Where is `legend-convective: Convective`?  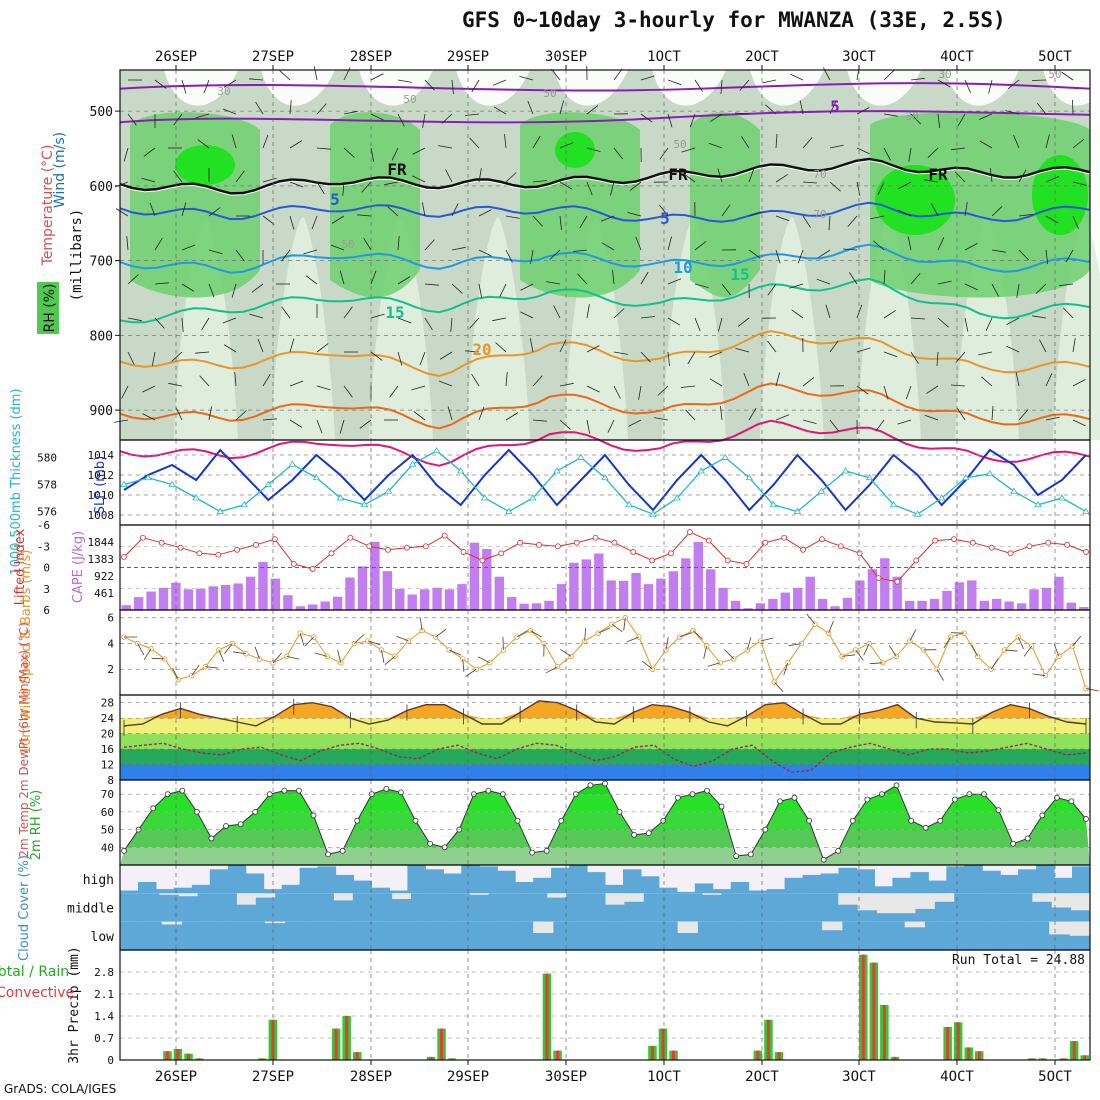
legend-convective: Convective is located at coordinates (37, 993).